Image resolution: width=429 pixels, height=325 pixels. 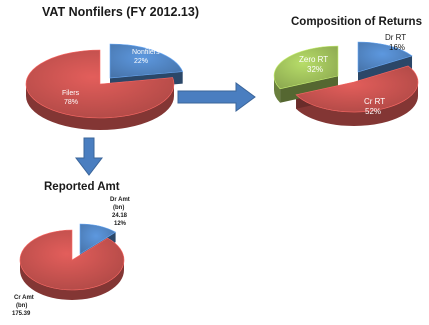 What do you see at coordinates (120, 200) in the screenshot?
I see `label-dr-amt: Dr Amt` at bounding box center [120, 200].